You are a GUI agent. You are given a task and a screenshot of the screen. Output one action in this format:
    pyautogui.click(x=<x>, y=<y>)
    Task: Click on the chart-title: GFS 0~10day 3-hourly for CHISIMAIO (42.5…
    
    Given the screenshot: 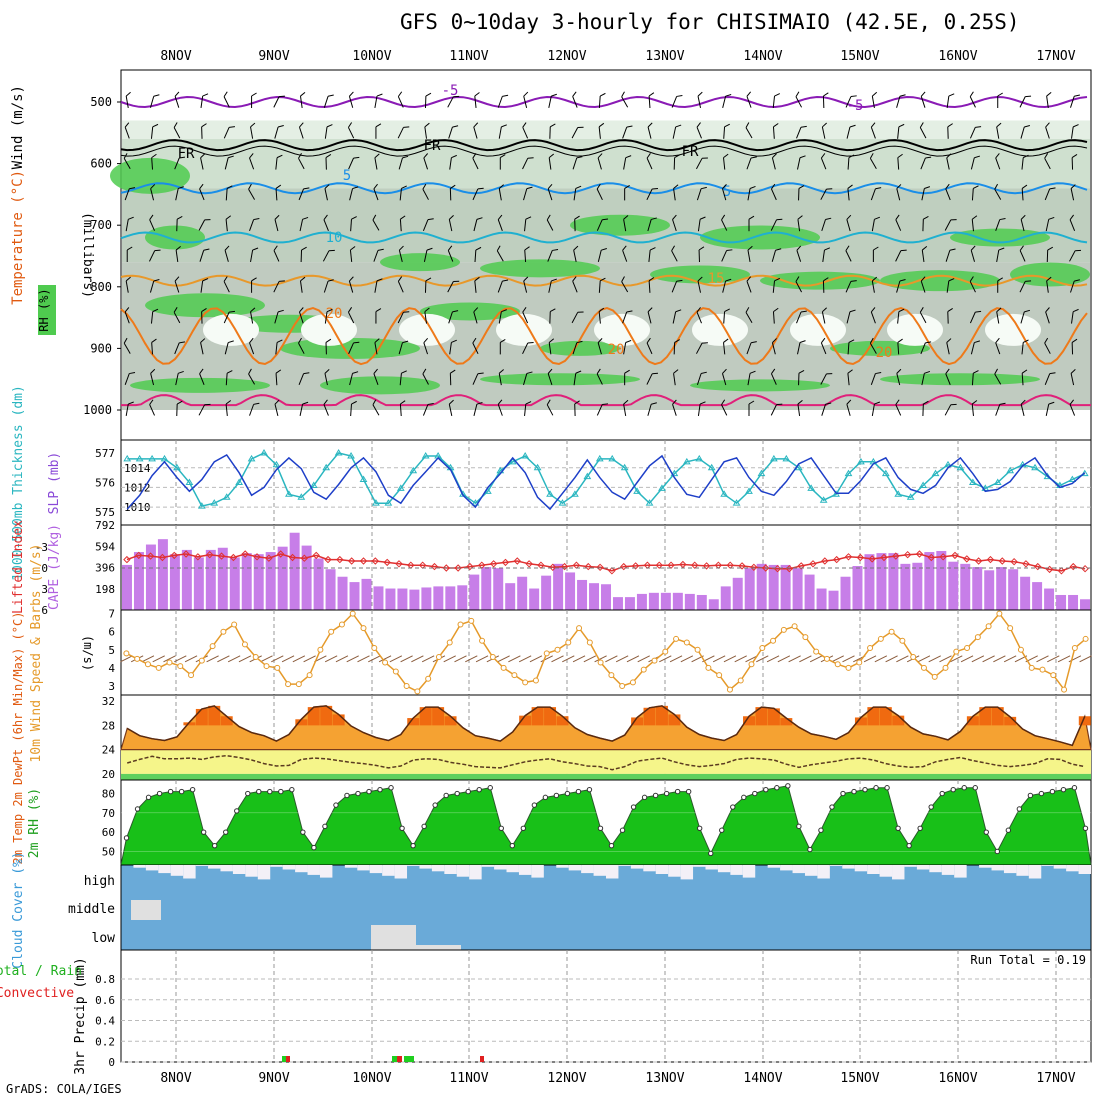 What is the action you would take?
    pyautogui.click(x=710, y=22)
    